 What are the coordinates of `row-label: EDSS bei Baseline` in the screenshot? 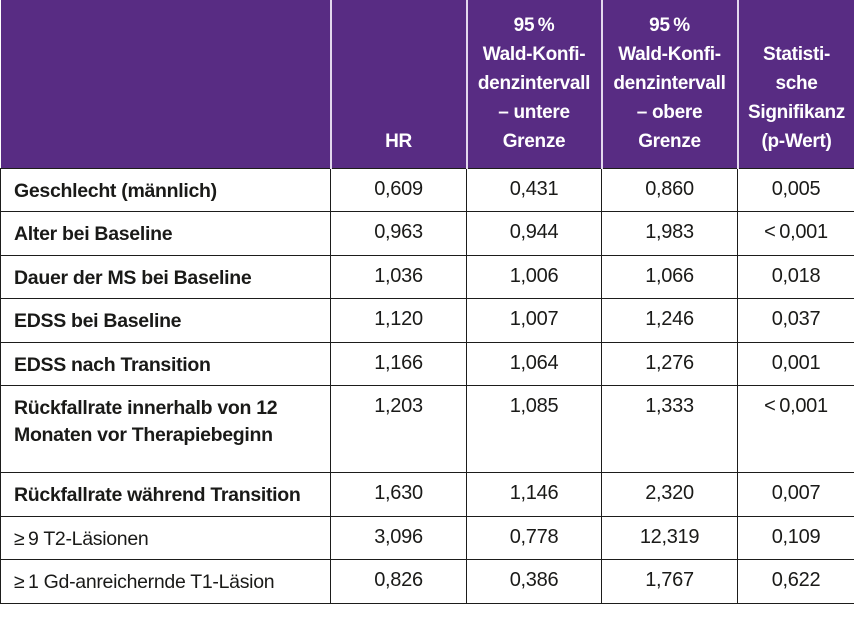 It's located at (165, 320).